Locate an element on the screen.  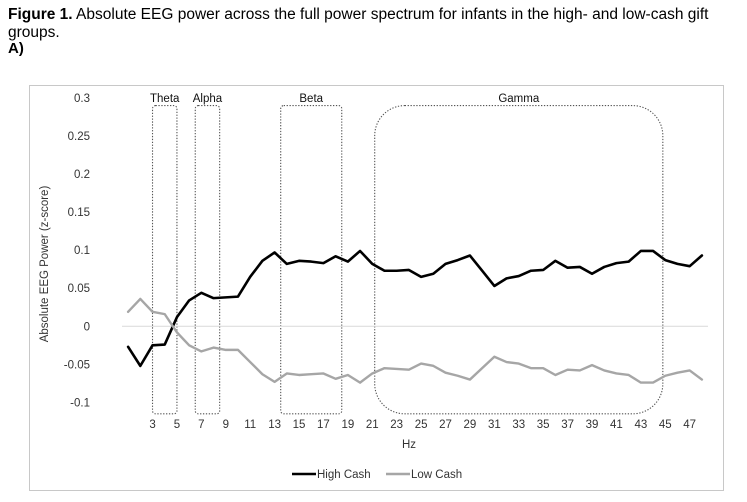
band-box-theta is located at coordinates (164, 260).